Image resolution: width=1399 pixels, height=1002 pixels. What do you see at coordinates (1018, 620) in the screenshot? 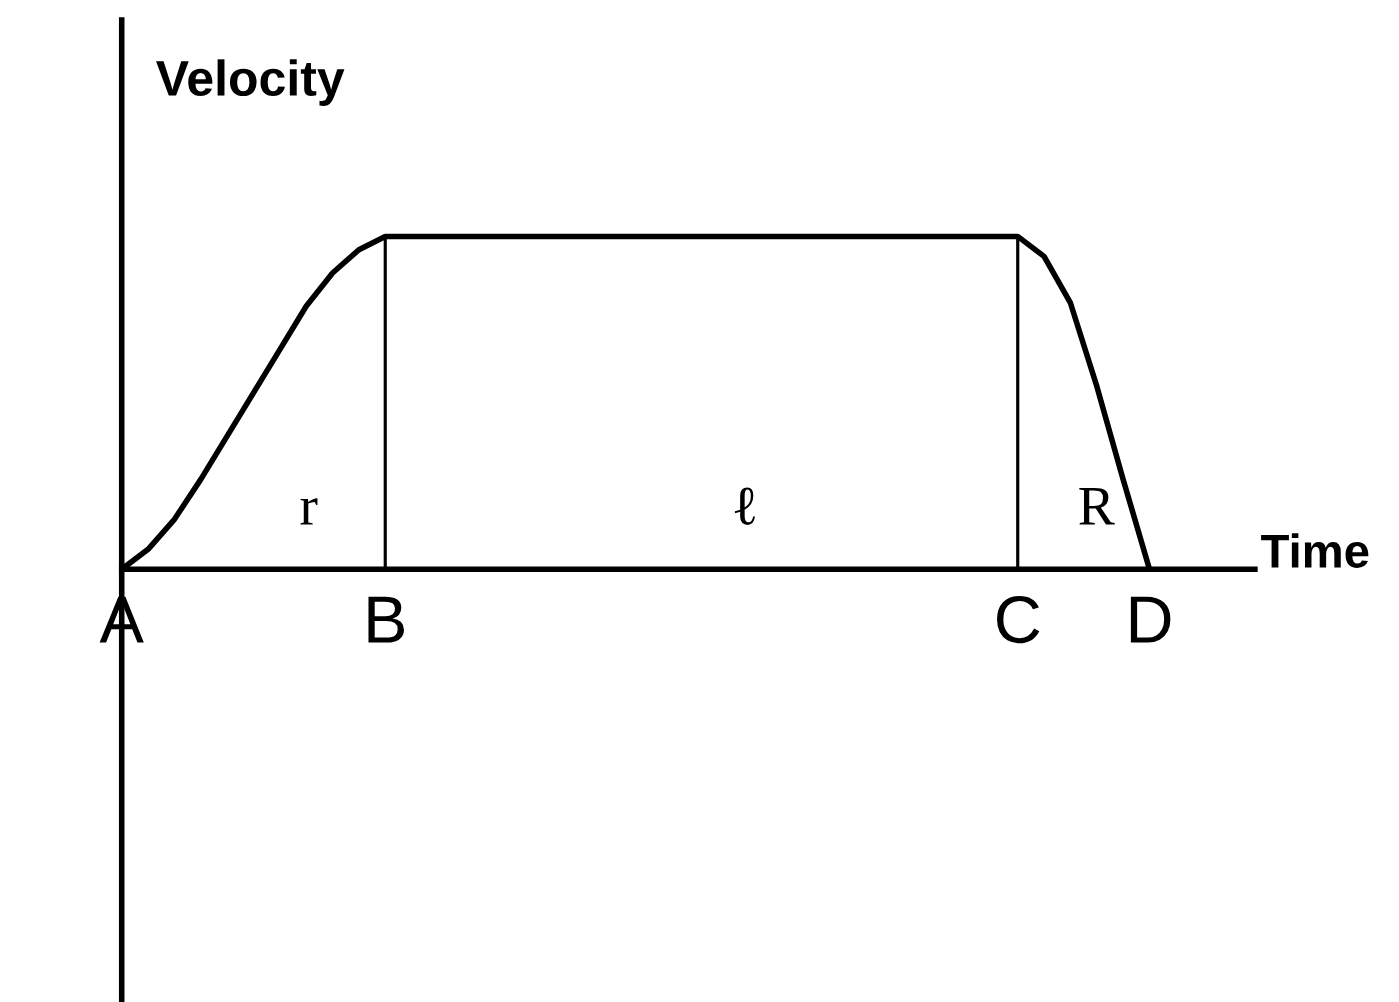
I see `x-tick-label: C` at bounding box center [1018, 620].